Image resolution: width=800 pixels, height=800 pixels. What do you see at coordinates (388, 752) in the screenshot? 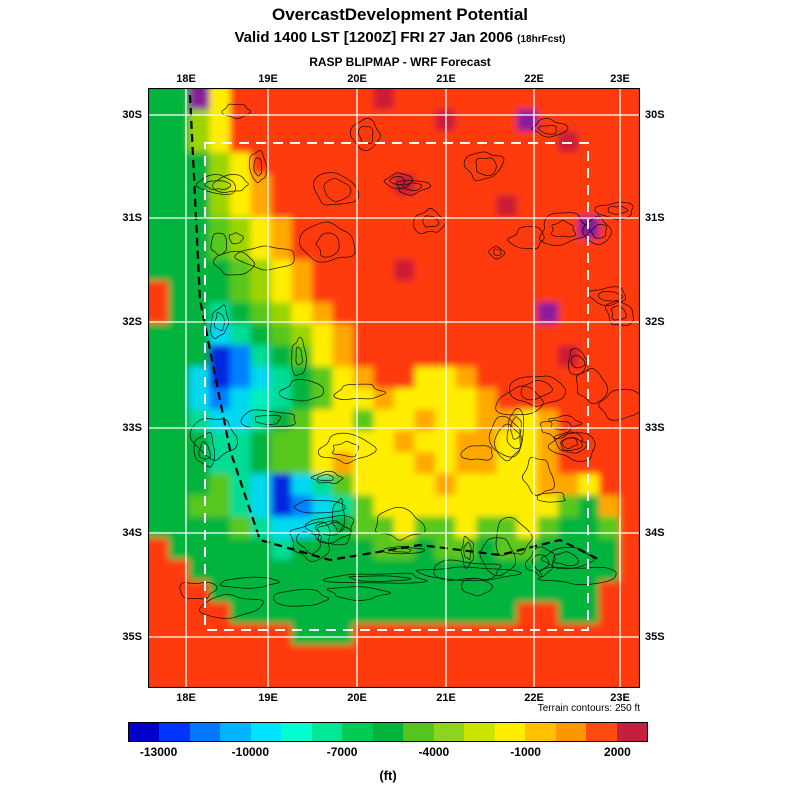
I see `colorbar-labels: -13000 -10000 -7000 -4000 -1000 2000` at bounding box center [388, 752].